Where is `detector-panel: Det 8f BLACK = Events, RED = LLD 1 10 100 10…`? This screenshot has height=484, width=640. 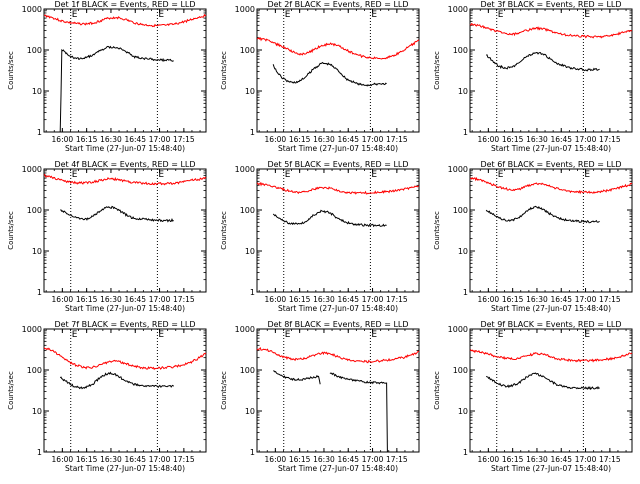 detector-panel: Det 8f BLACK = Events, RED = LLD 1 10 100 10… is located at coordinates (319, 400).